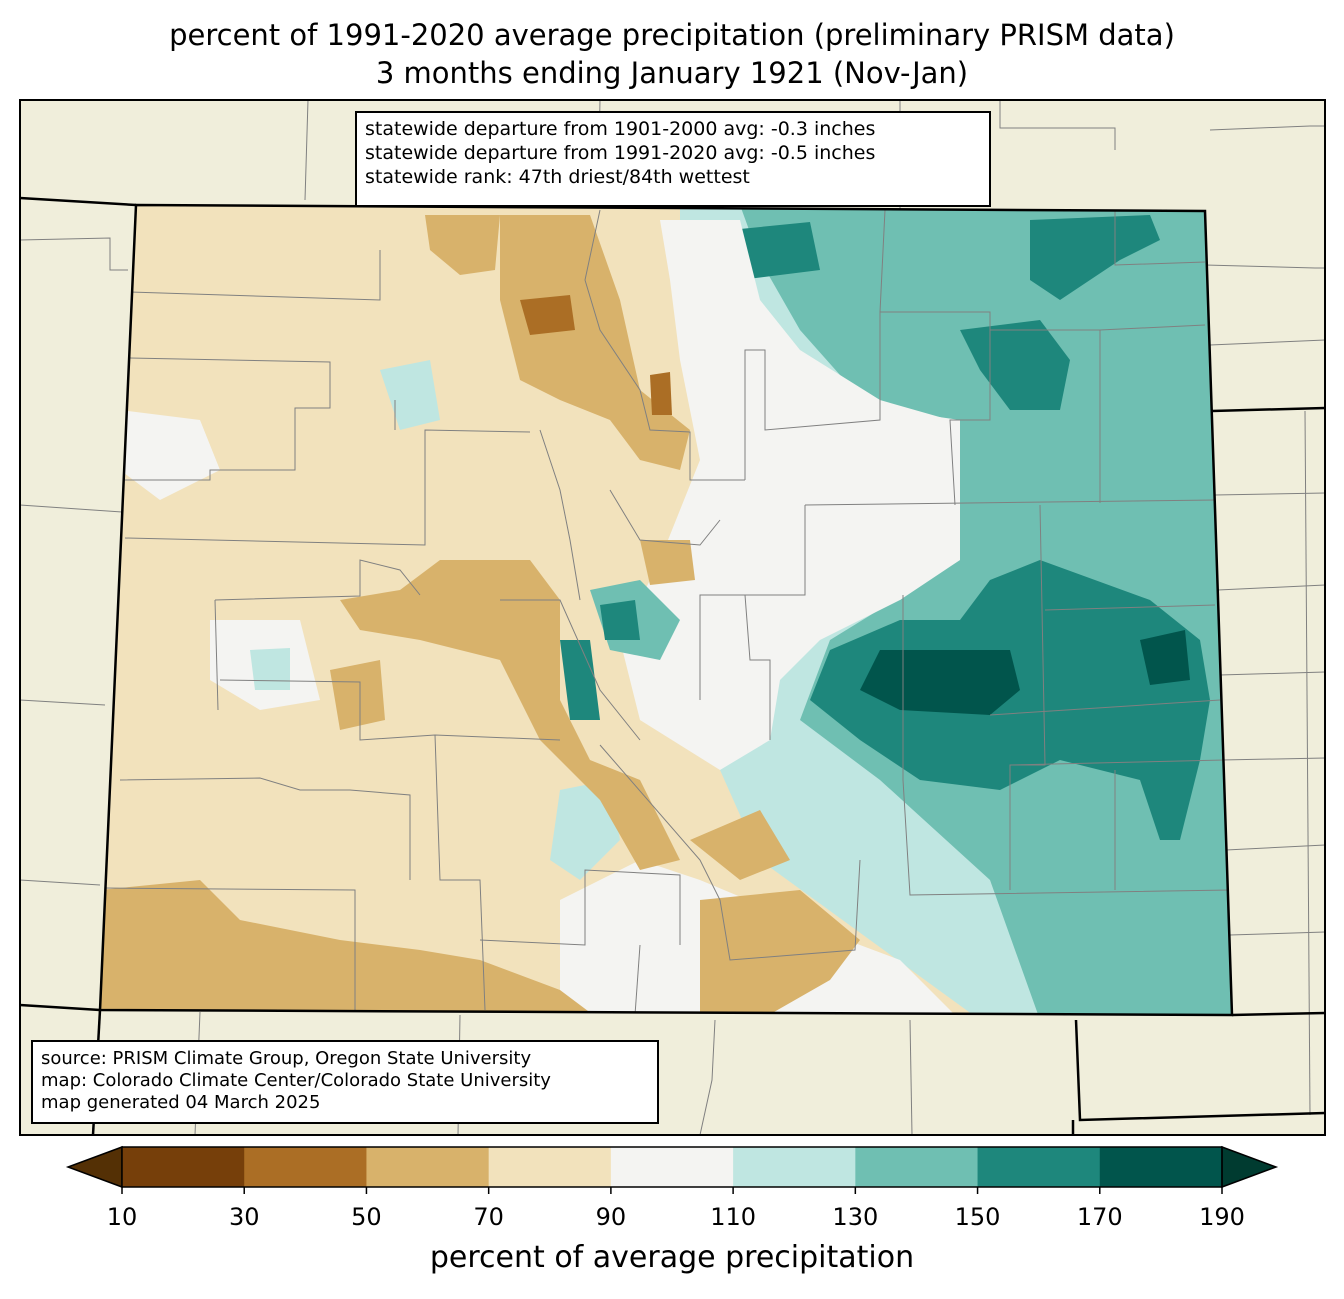 Image resolution: width=1344 pixels, height=1299 pixels. Describe the element at coordinates (977, 1217) in the screenshot. I see `colorbar-tick-label: 150` at that location.